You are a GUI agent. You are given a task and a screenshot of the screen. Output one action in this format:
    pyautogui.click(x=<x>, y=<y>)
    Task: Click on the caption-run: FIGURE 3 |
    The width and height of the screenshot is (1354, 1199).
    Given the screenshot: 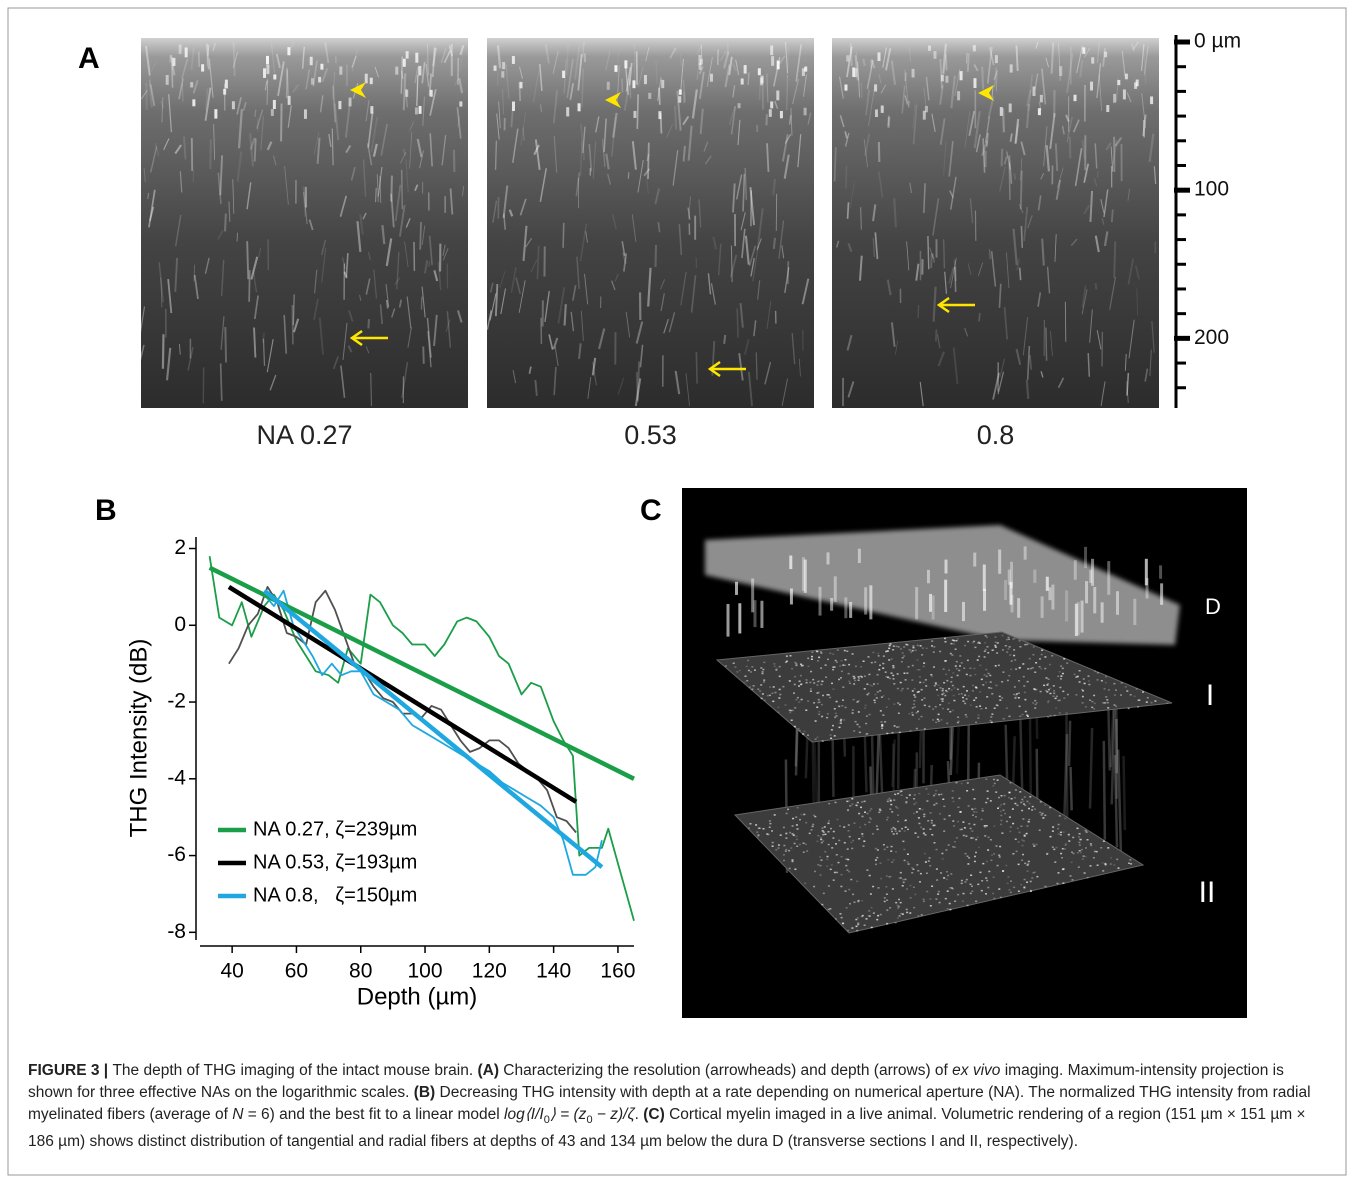 What is the action you would take?
    pyautogui.click(x=70, y=1070)
    